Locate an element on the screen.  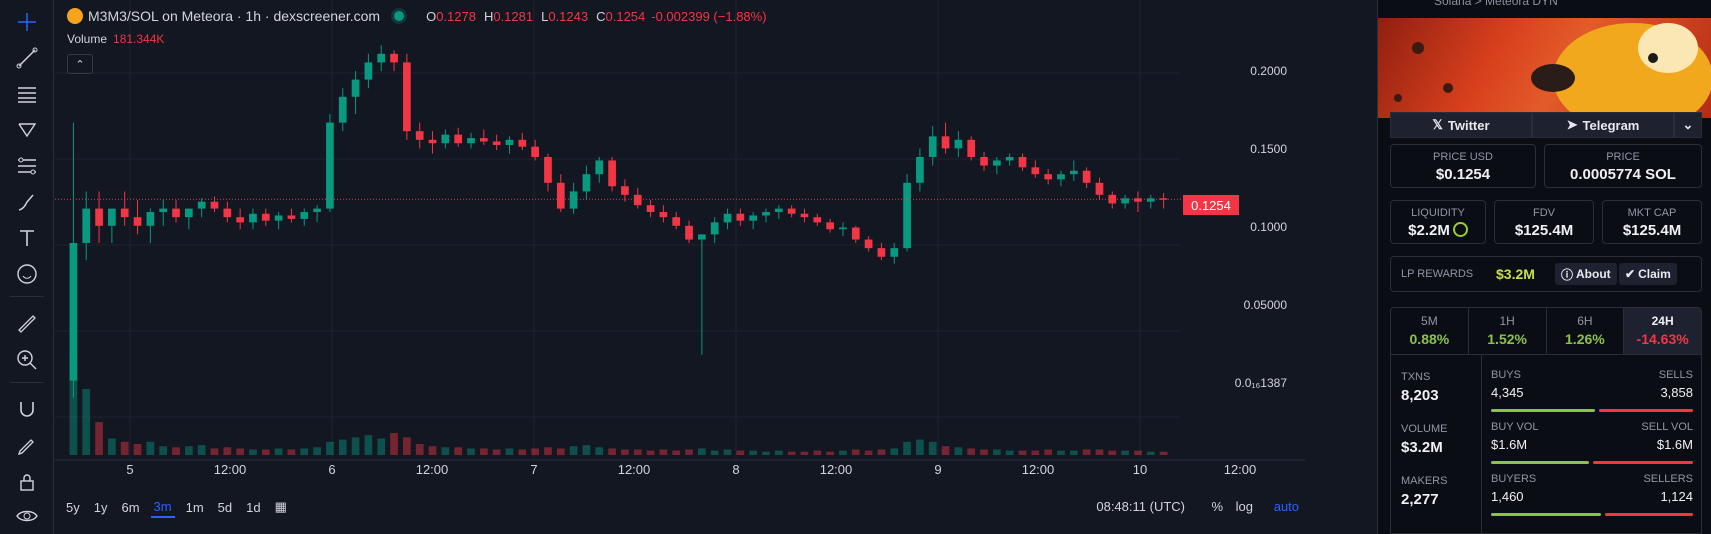
range-3m: 3m is located at coordinates (162, 507).